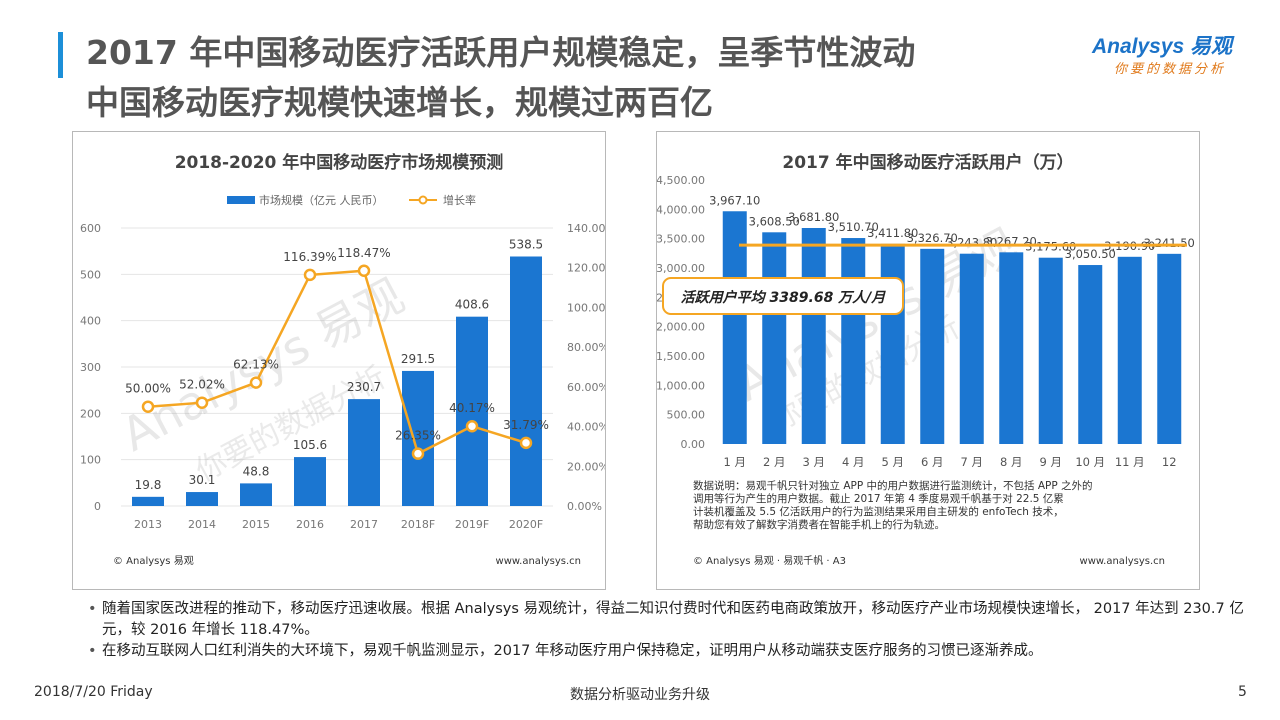 This screenshot has width=1280, height=720. What do you see at coordinates (853, 227) in the screenshot?
I see `bar-value-label: 3,510.70` at bounding box center [853, 227].